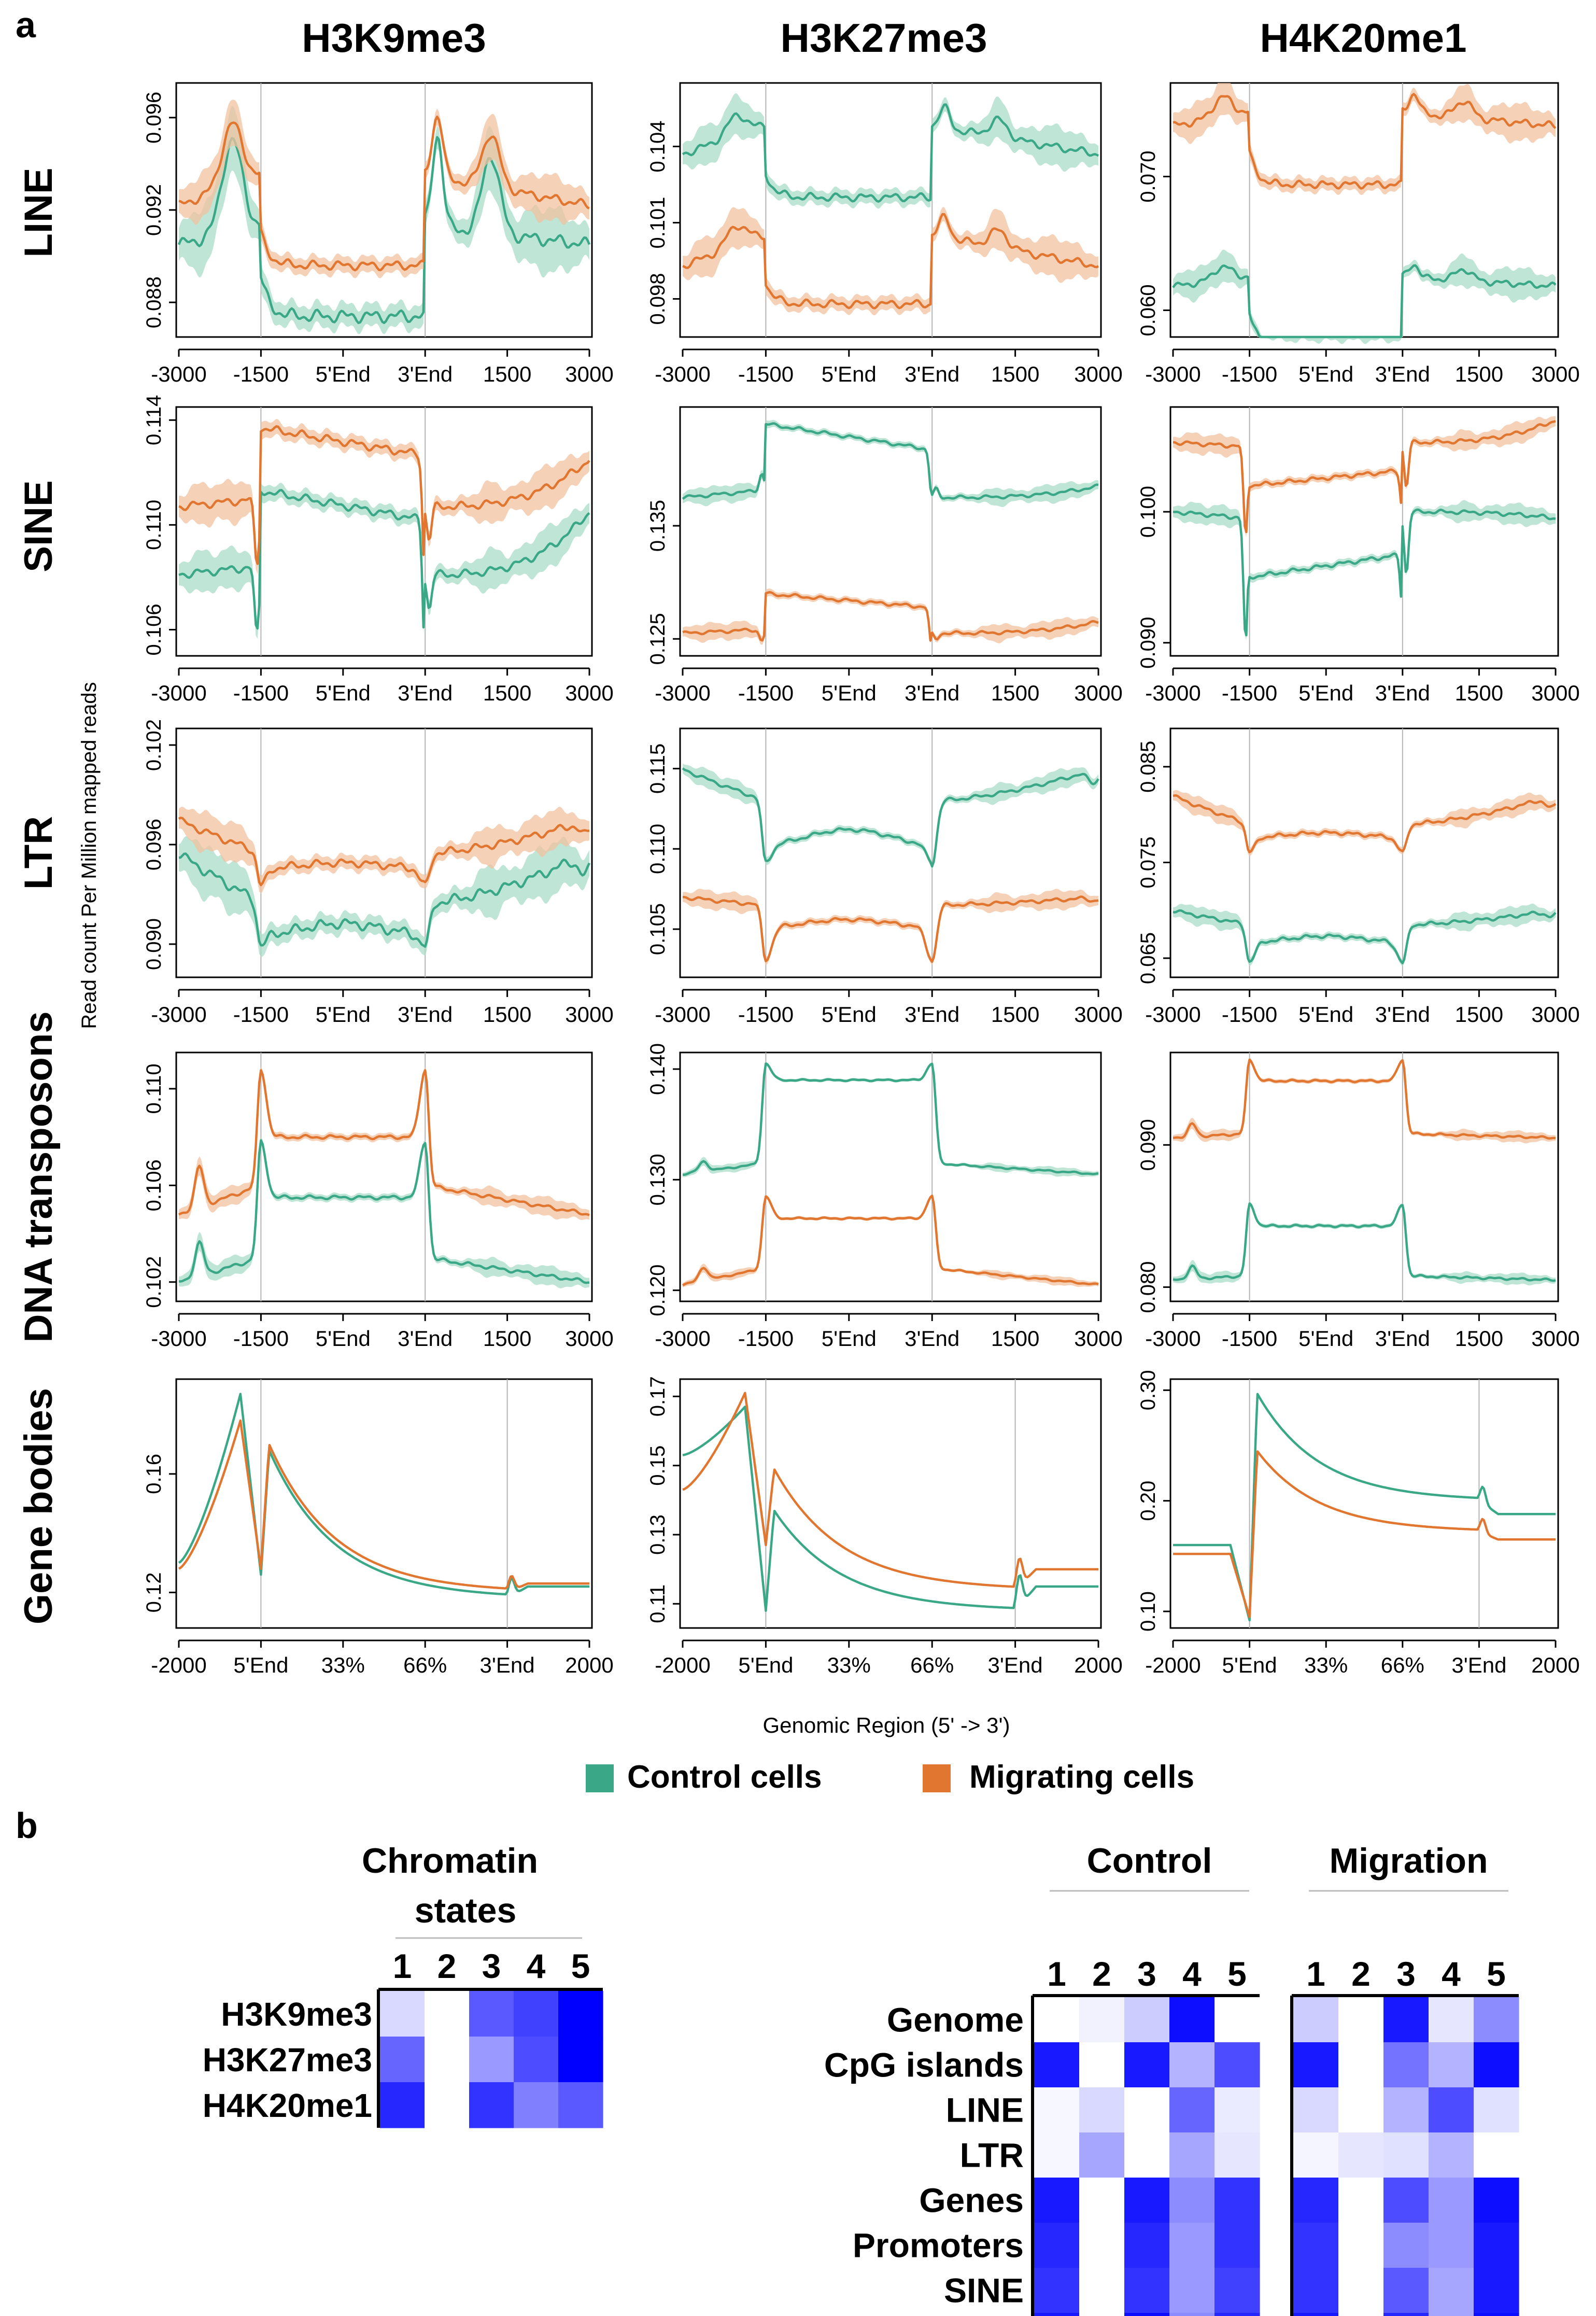 This screenshot has height=2316, width=1596. I want to click on y-tick-label: 0.106, so click(154, 629).